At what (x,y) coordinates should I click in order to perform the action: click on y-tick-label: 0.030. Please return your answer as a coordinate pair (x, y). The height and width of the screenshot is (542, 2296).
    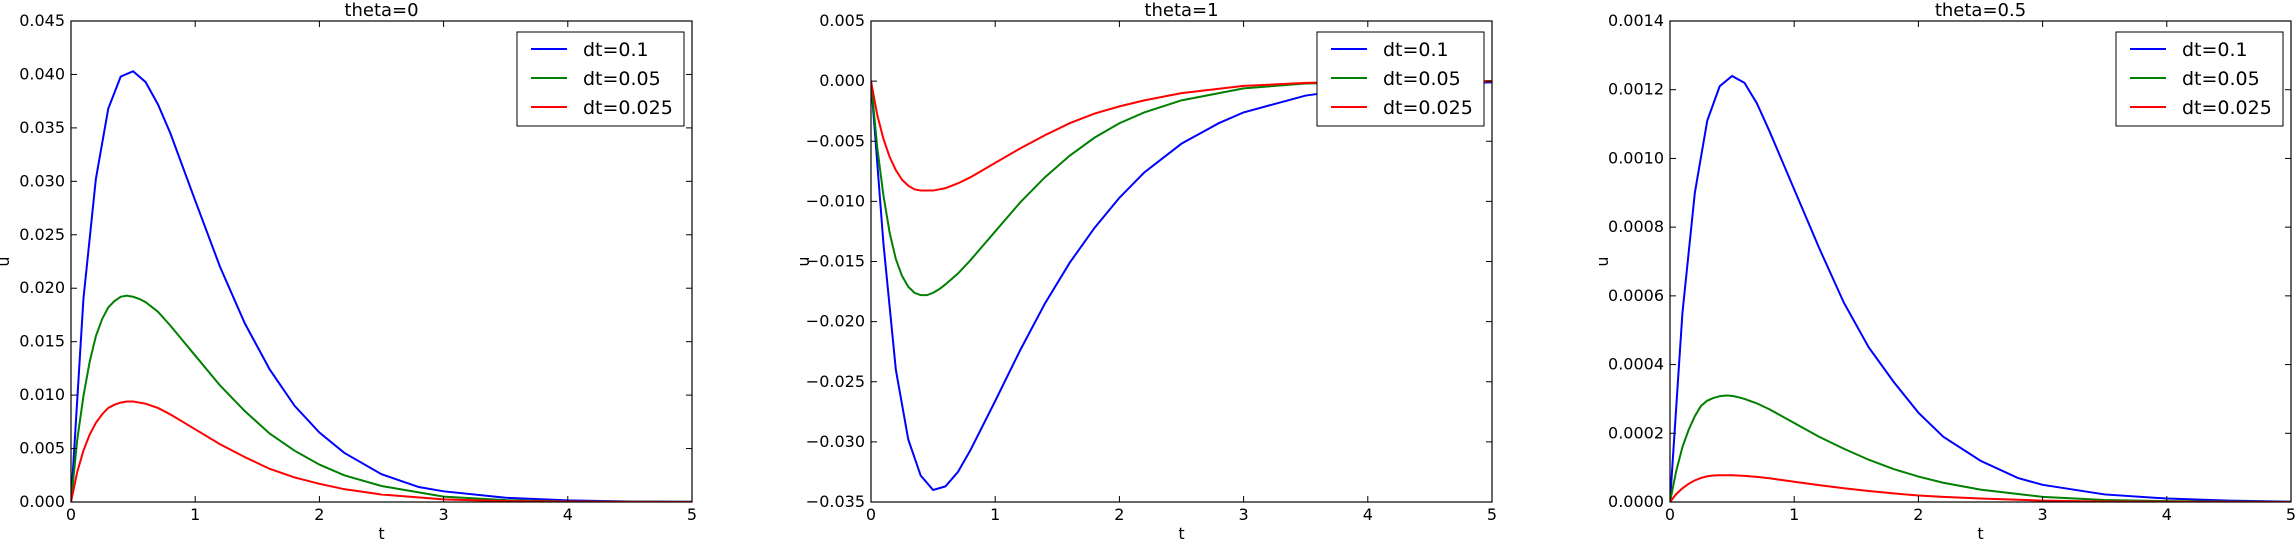
    Looking at the image, I should click on (42, 180).